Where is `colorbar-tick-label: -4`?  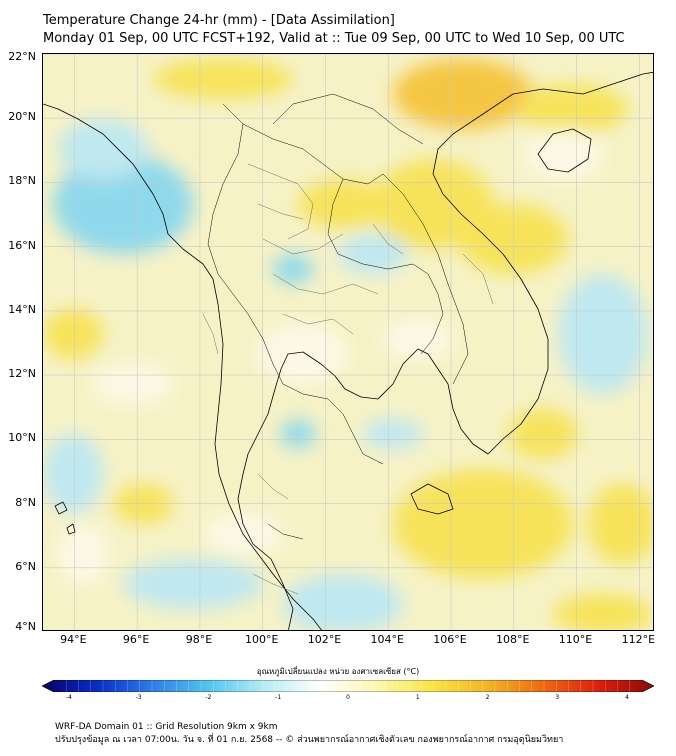
colorbar-tick-label: -4 is located at coordinates (69, 697).